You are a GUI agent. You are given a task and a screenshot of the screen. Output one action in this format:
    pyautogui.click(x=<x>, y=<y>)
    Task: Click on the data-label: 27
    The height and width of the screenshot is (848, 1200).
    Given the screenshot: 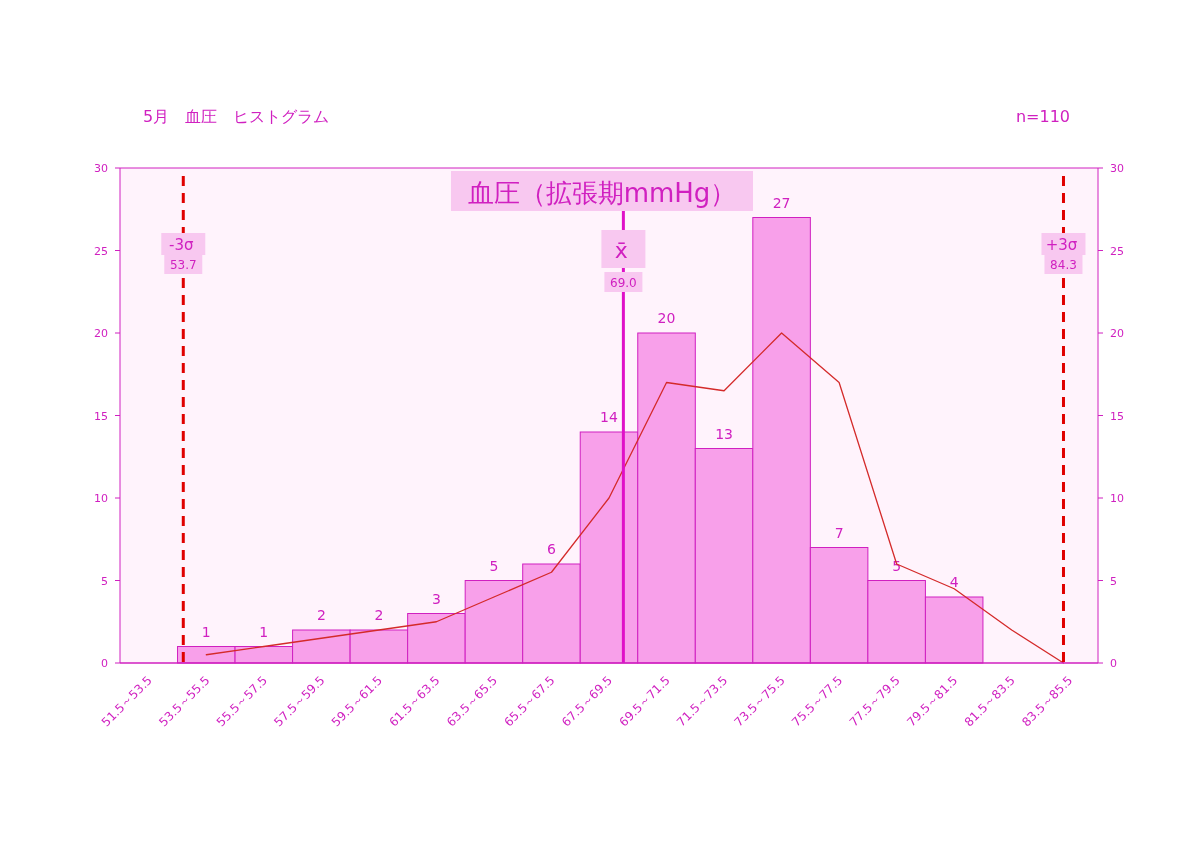 What is the action you would take?
    pyautogui.click(x=781, y=202)
    